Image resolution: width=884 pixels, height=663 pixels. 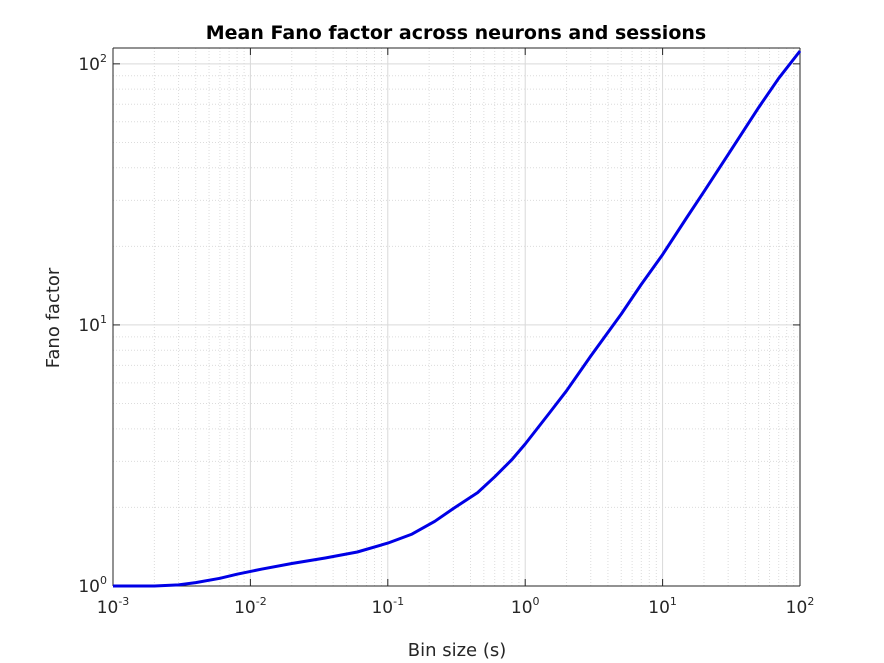 I want to click on x-tick-label: 10¹, so click(x=662, y=606).